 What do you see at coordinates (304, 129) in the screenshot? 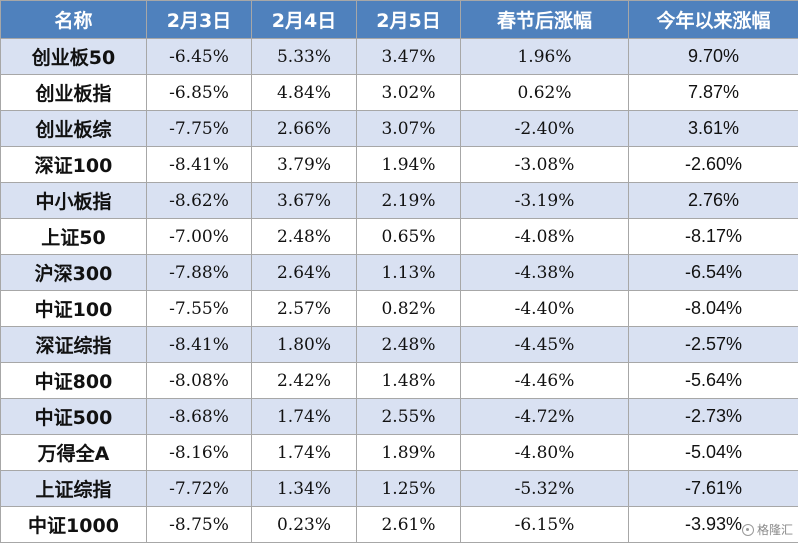
I see `change-feb-4-cell: 2.66%` at bounding box center [304, 129].